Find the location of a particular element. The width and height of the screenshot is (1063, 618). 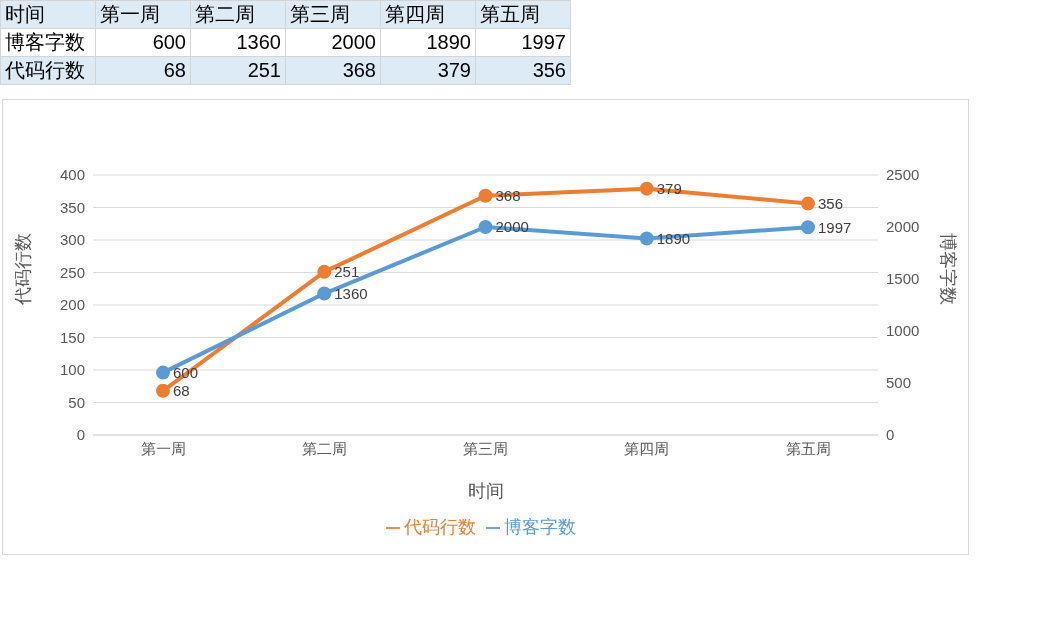

y-tick-label: 50 is located at coordinates (76, 402).